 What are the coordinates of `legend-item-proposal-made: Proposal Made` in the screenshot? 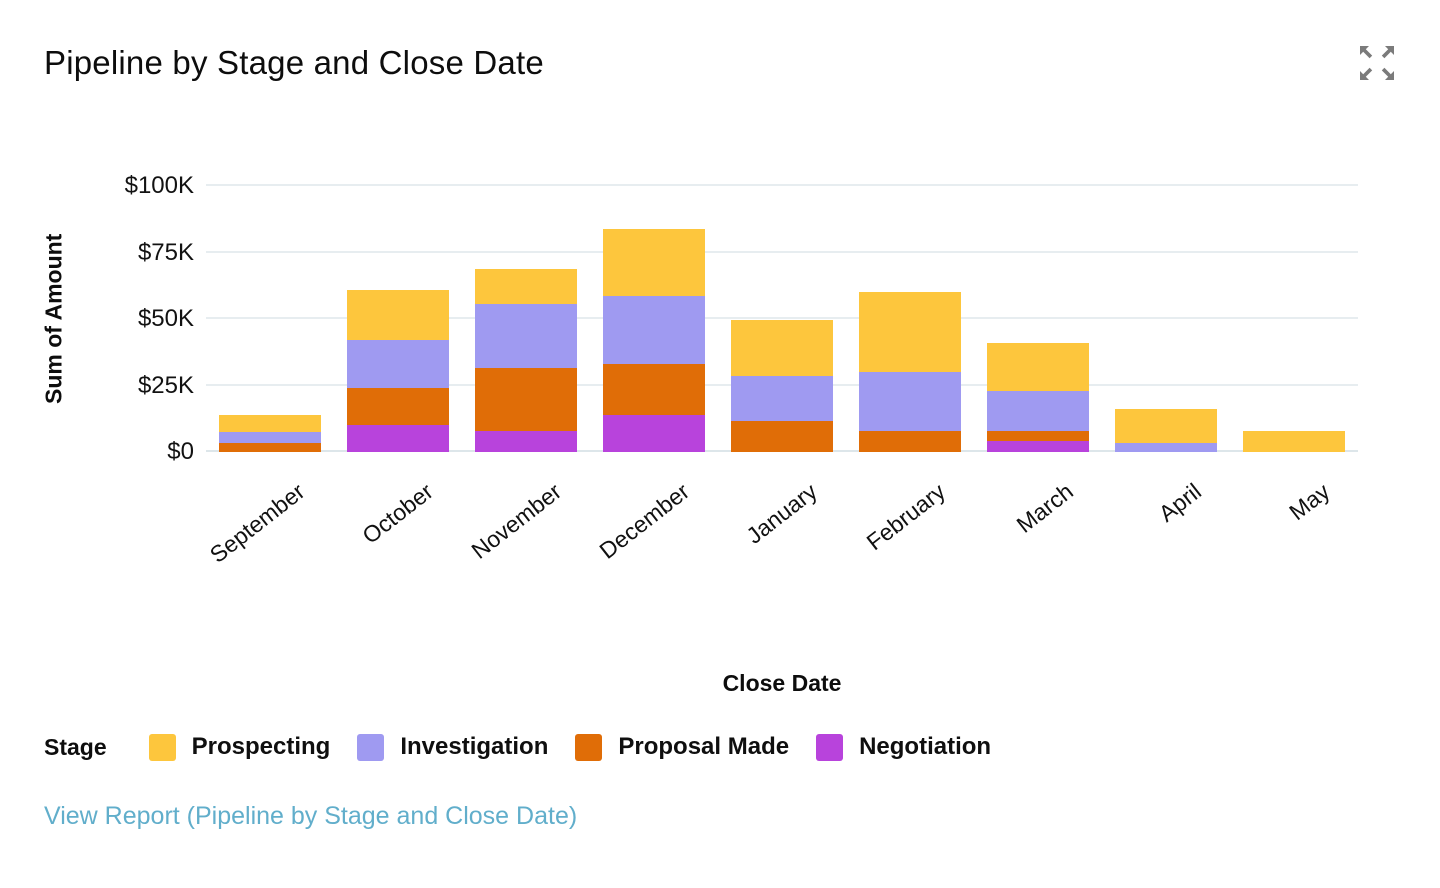 It's located at (682, 747).